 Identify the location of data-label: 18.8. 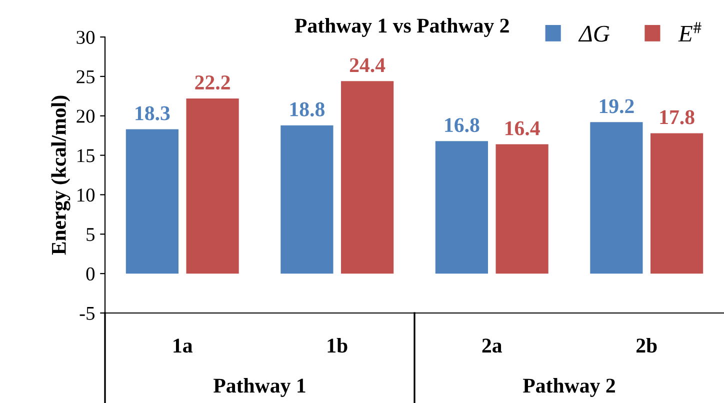
(307, 109).